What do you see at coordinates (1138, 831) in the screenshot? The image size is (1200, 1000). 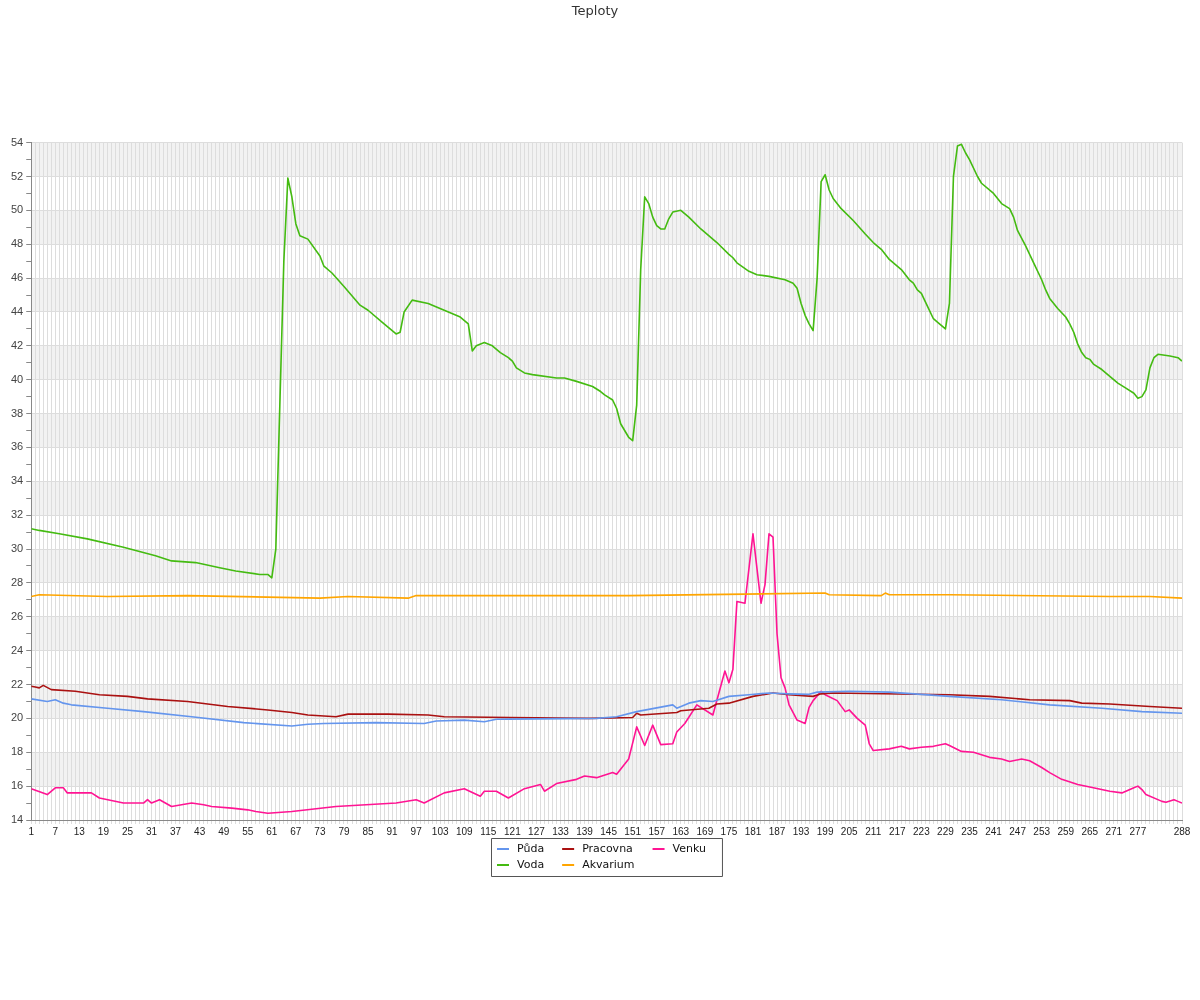 I see `x-tick-label: 277` at bounding box center [1138, 831].